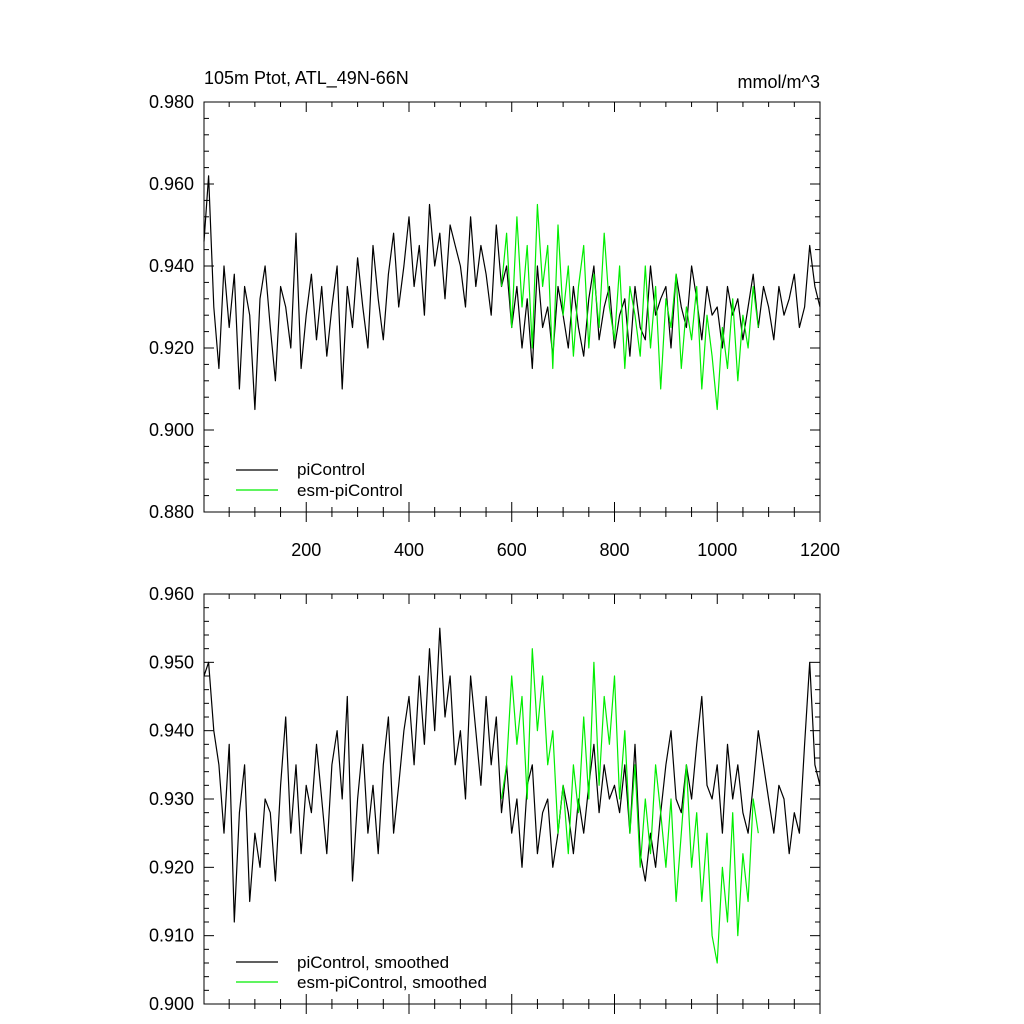  What do you see at coordinates (350, 490) in the screenshot?
I see `legend-label-esm-picontrol: esm-piControl` at bounding box center [350, 490].